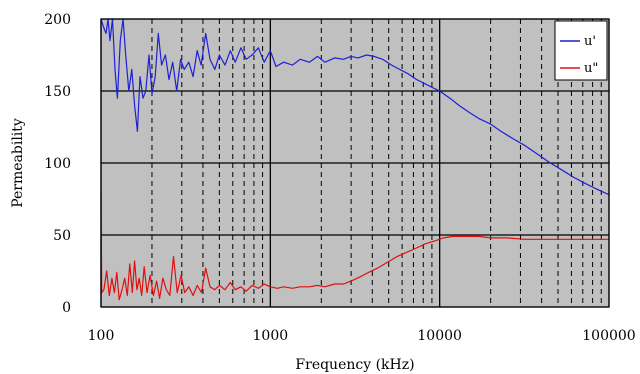  What do you see at coordinates (354, 365) in the screenshot?
I see `x-axis-title: Frequency (kHz)` at bounding box center [354, 365].